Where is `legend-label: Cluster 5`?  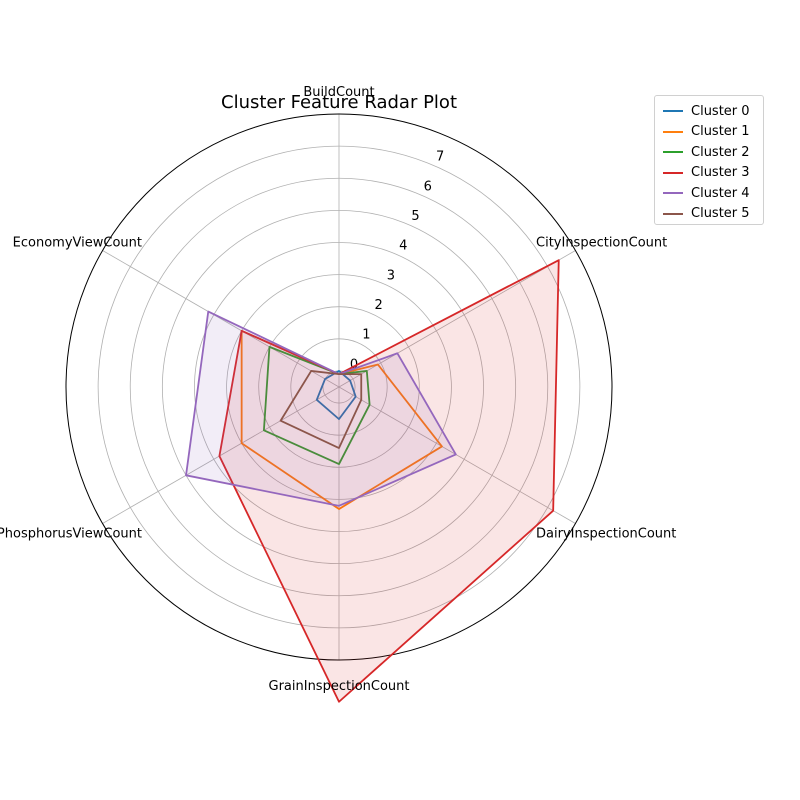
legend-label: Cluster 5 is located at coordinates (720, 213).